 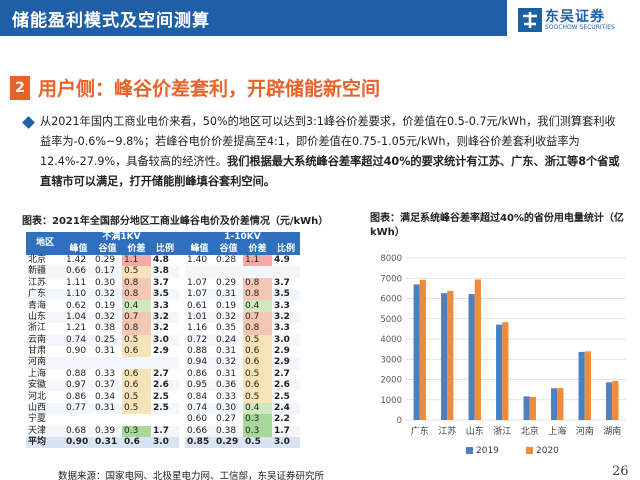 What do you see at coordinates (107, 317) in the screenshot?
I see `table-cell: 0.32` at bounding box center [107, 317].